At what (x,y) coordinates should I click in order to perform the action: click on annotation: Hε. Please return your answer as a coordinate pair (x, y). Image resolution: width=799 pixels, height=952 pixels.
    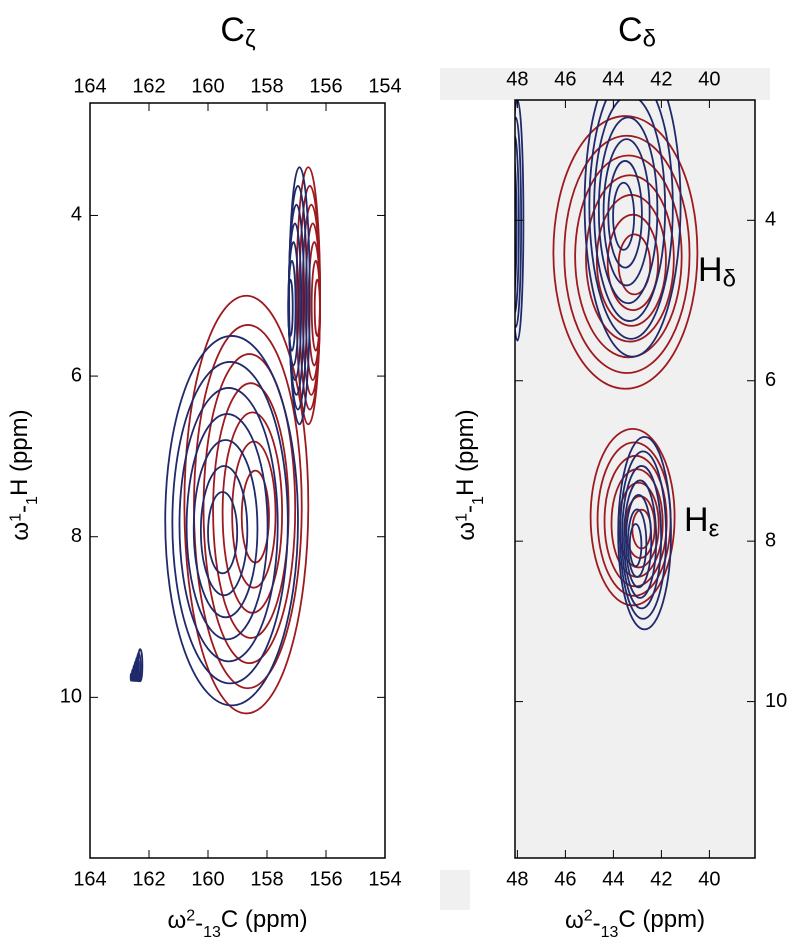
    Looking at the image, I should click on (702, 522).